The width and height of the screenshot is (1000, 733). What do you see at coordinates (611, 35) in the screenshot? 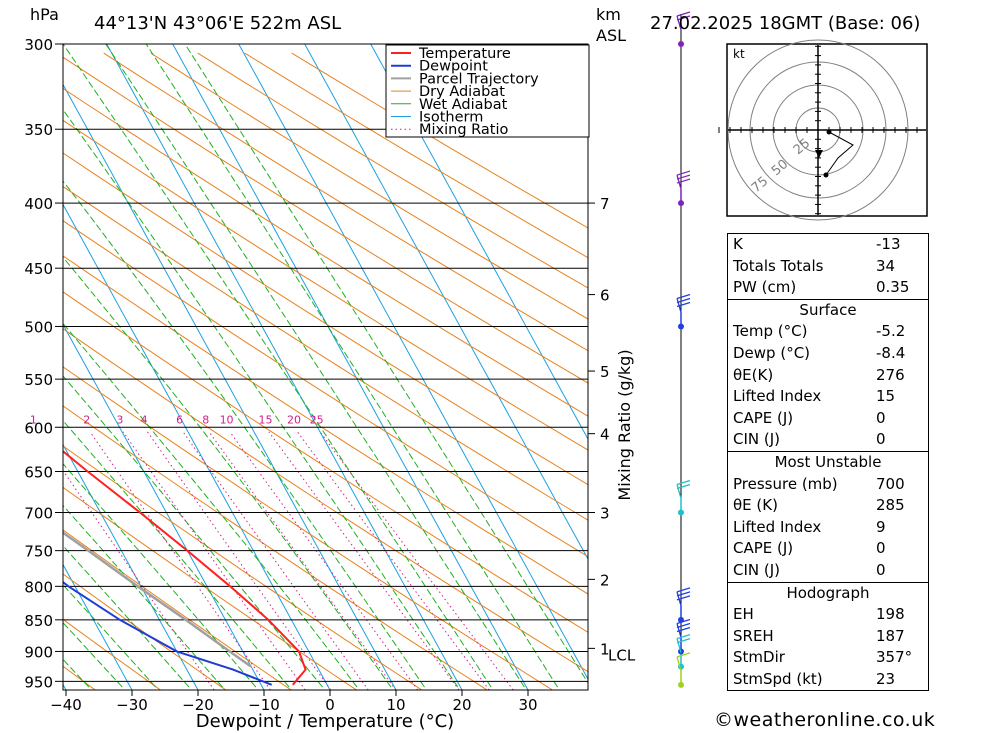
I see `asl-label: ASL` at bounding box center [611, 35].